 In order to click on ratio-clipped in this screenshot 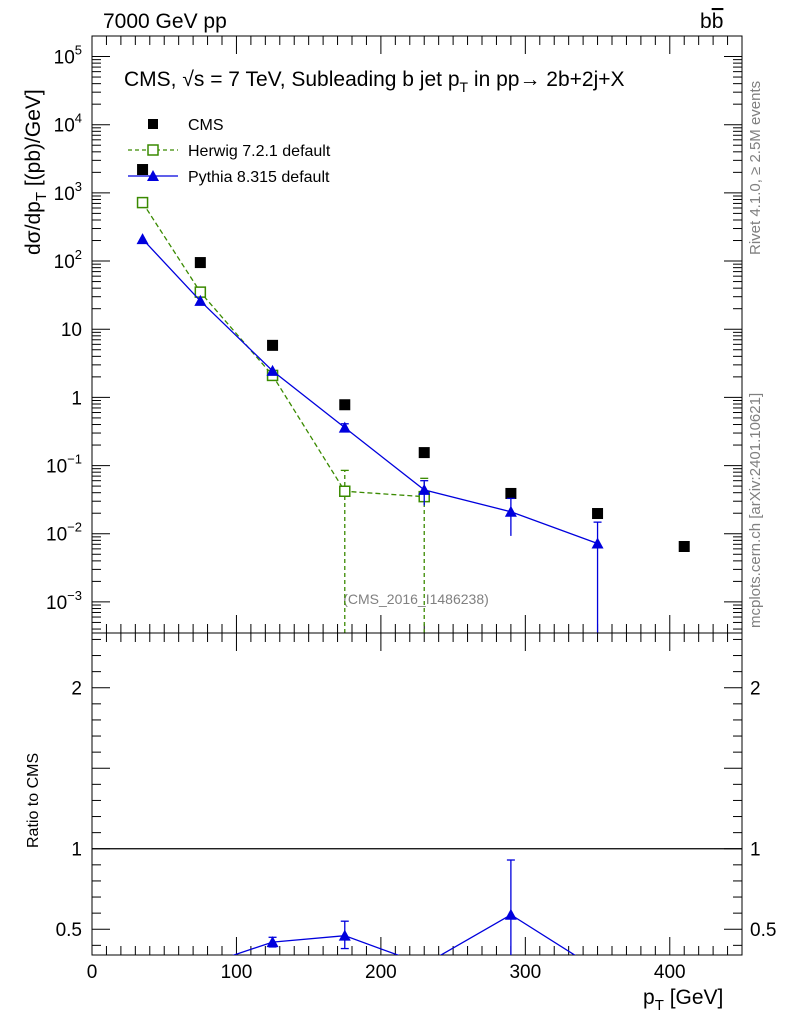, I will do `click(403, 907)`.